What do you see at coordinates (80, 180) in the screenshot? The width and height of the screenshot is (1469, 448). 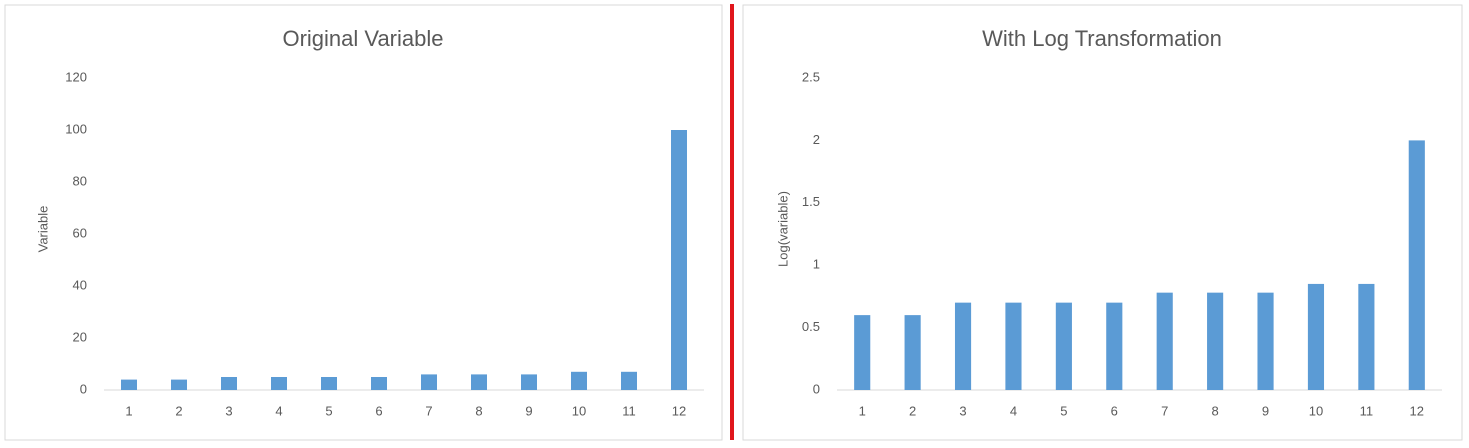 I see `y-tick-label: 80` at bounding box center [80, 180].